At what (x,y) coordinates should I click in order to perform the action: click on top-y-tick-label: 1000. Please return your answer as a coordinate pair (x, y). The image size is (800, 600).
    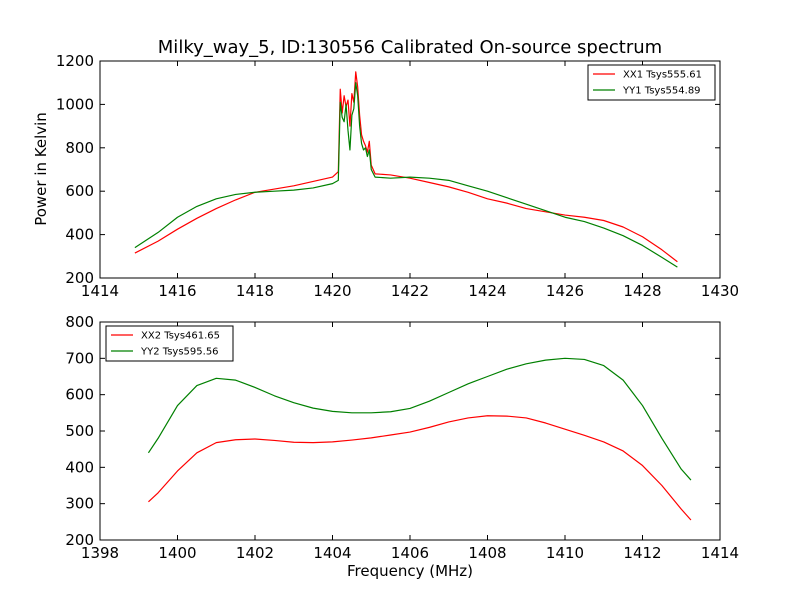
    Looking at the image, I should click on (75, 104).